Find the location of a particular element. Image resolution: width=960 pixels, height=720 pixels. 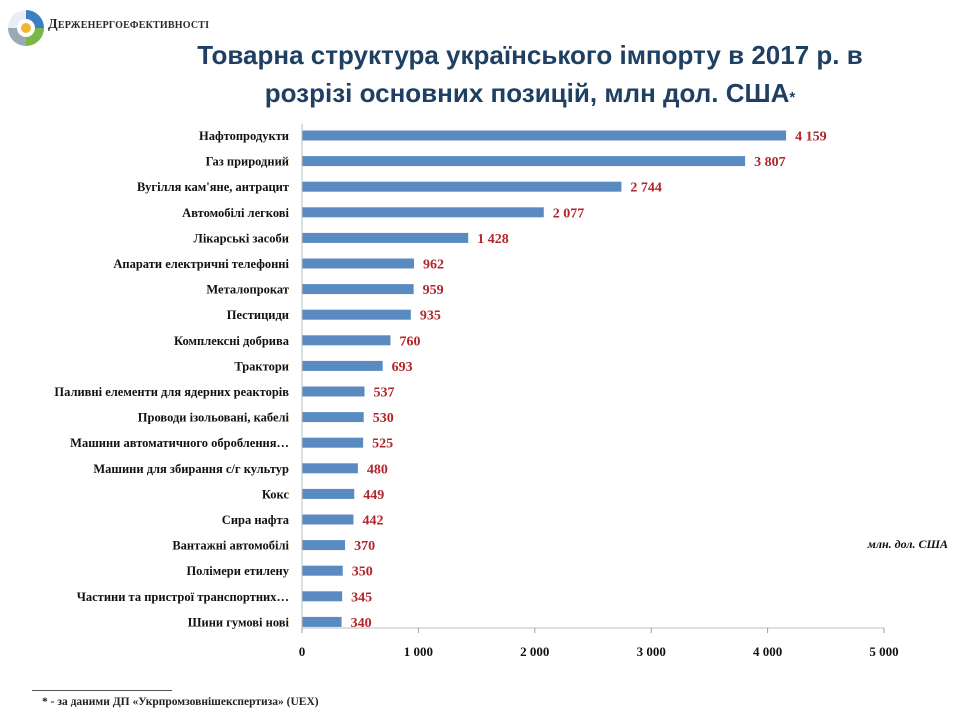

category-label: Полімери етилену is located at coordinates (237, 571).